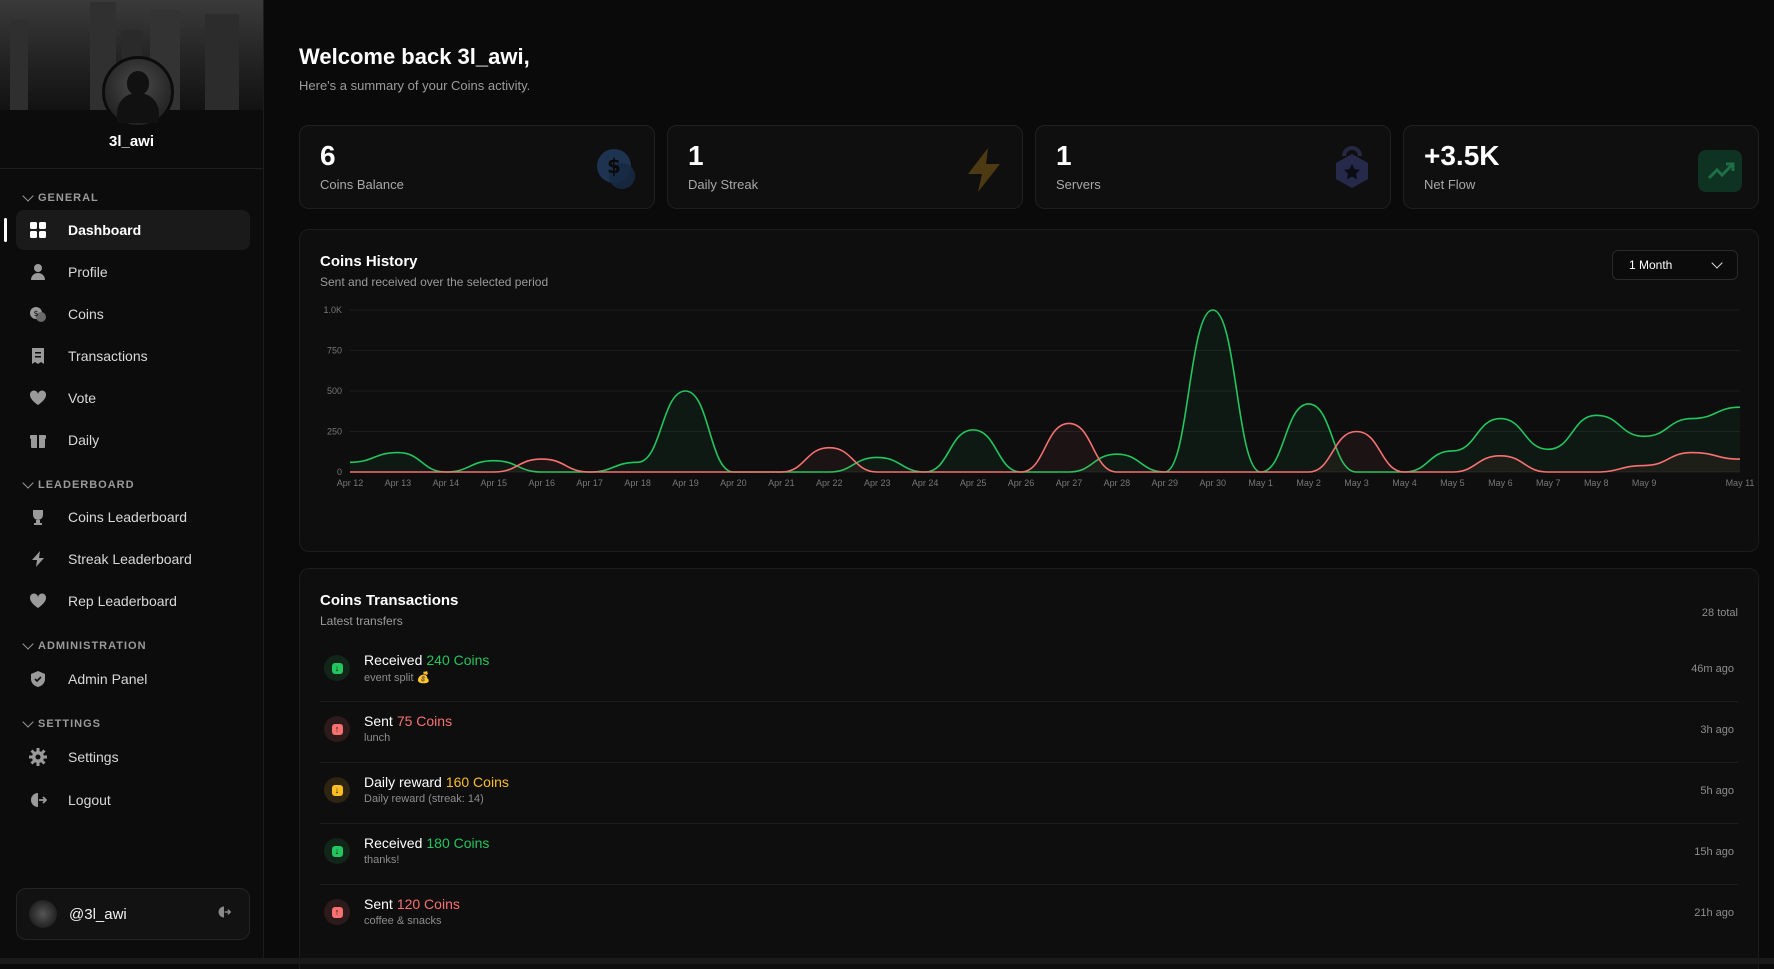  Describe the element at coordinates (1581, 167) in the screenshot. I see `stat-card-netflow: +3.5K Net Flow` at that location.